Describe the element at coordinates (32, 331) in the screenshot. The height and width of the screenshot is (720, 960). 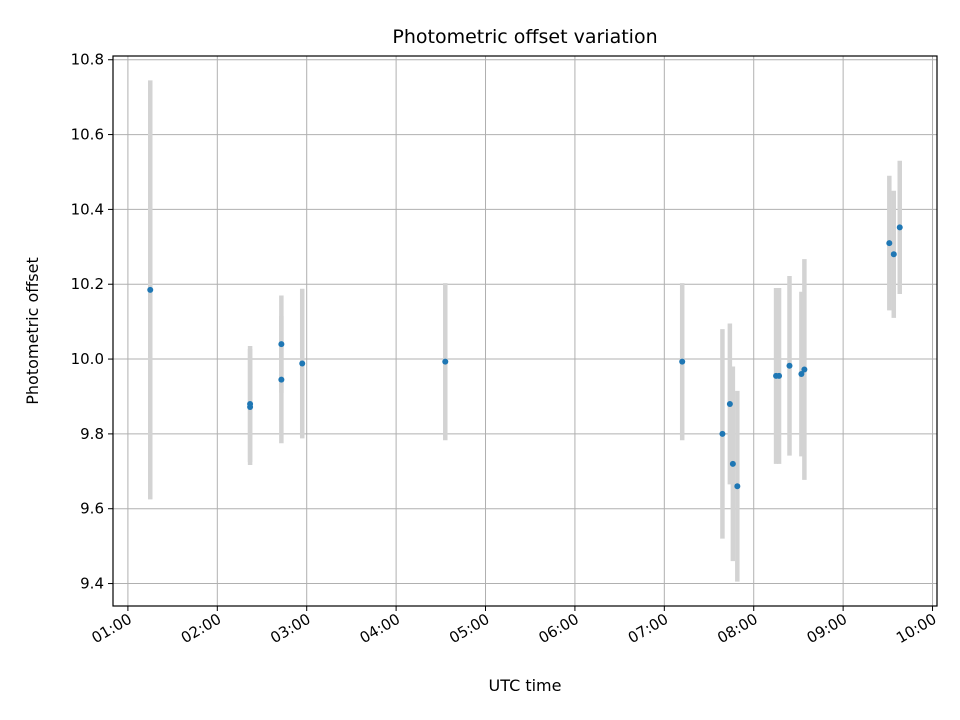
I see `y-axis-label: Photometric offset` at that location.